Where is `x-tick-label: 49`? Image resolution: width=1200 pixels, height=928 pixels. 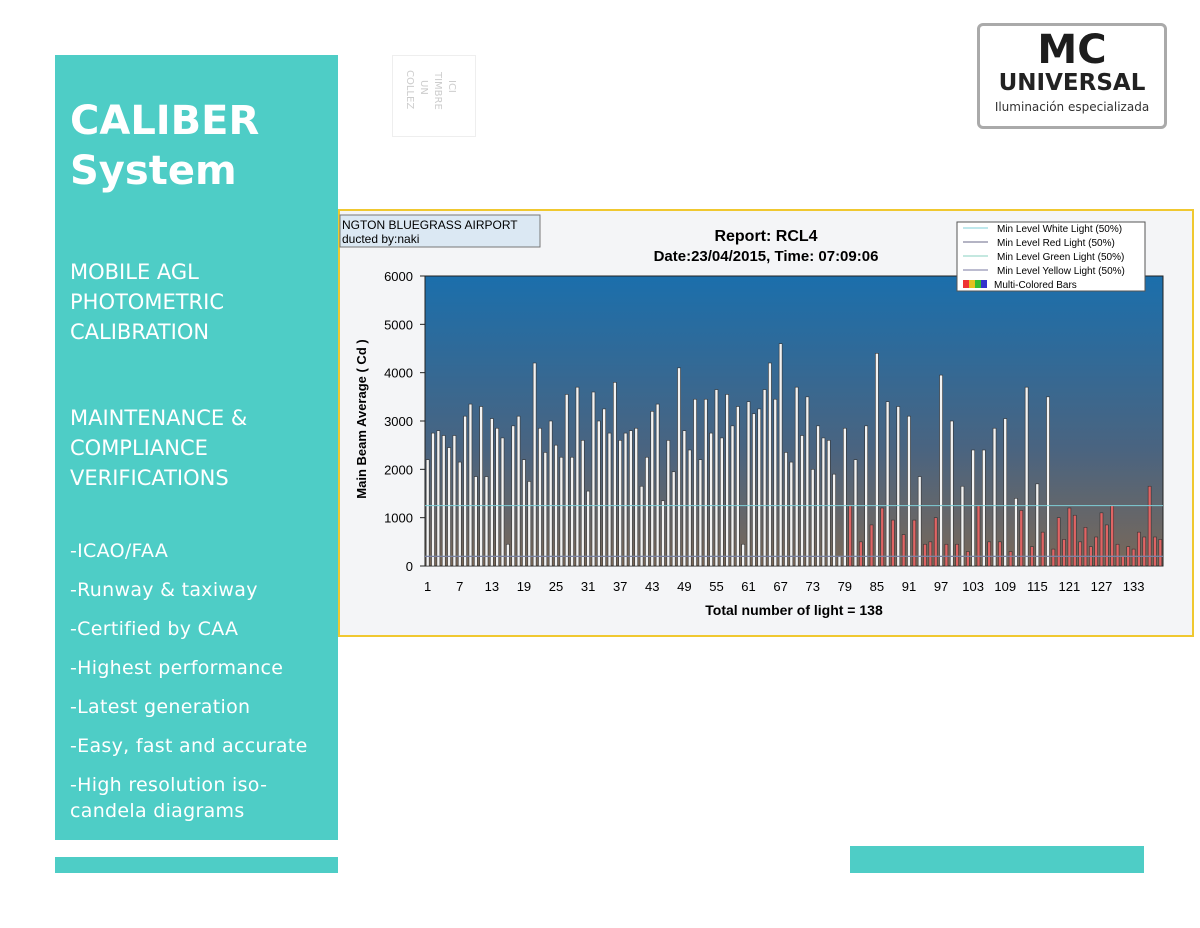 x-tick-label: 49 is located at coordinates (684, 586).